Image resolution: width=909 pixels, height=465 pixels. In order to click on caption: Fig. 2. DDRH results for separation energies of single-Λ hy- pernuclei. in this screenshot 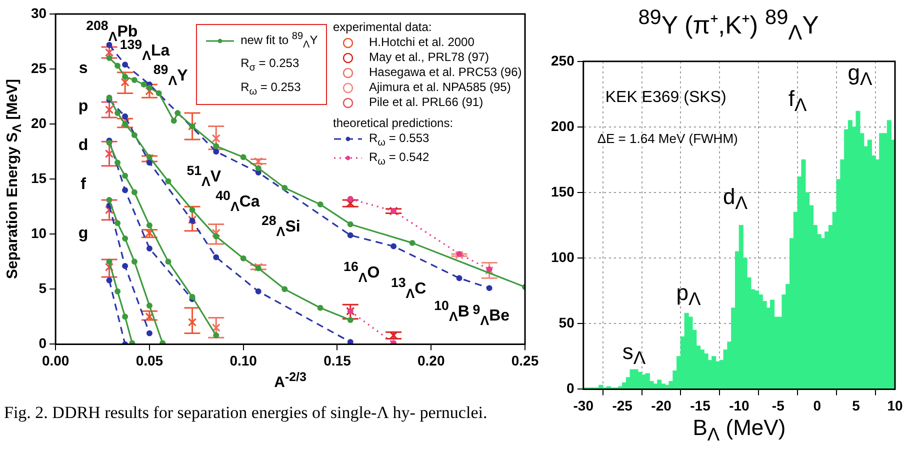, I will do `click(246, 413)`.